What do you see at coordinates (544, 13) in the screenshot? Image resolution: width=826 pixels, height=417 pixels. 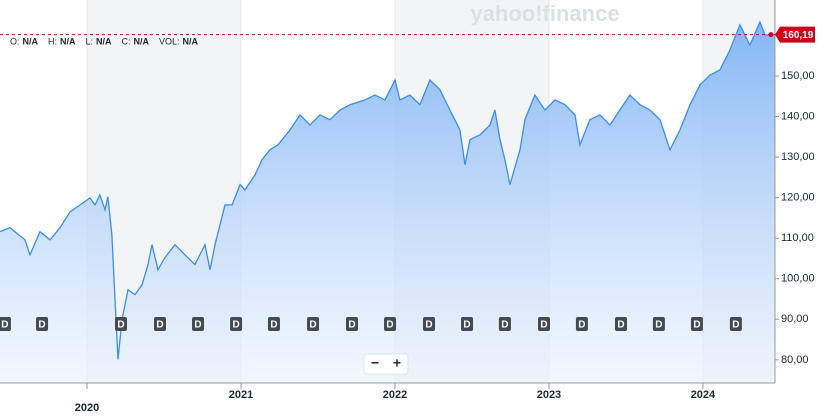 I see `watermark: yahoo!finance` at bounding box center [544, 13].